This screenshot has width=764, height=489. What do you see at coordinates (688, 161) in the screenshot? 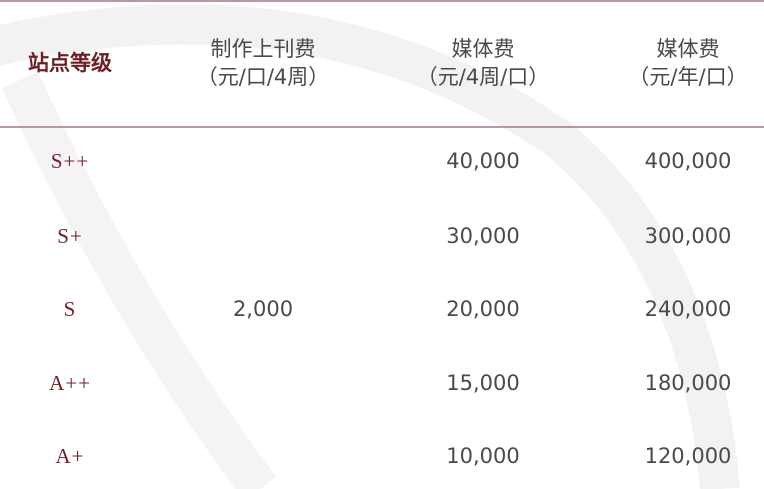
I see `media-fee-year-cell: 400,000` at bounding box center [688, 161].